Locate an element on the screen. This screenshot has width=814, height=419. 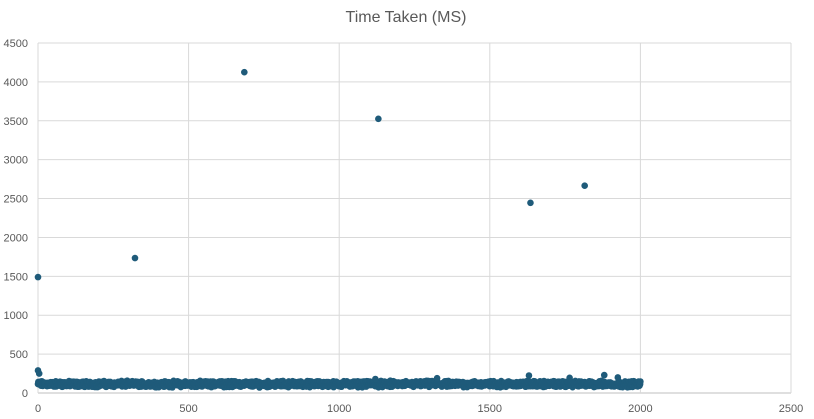
y-tick-label: 3000 is located at coordinates (16, 161).